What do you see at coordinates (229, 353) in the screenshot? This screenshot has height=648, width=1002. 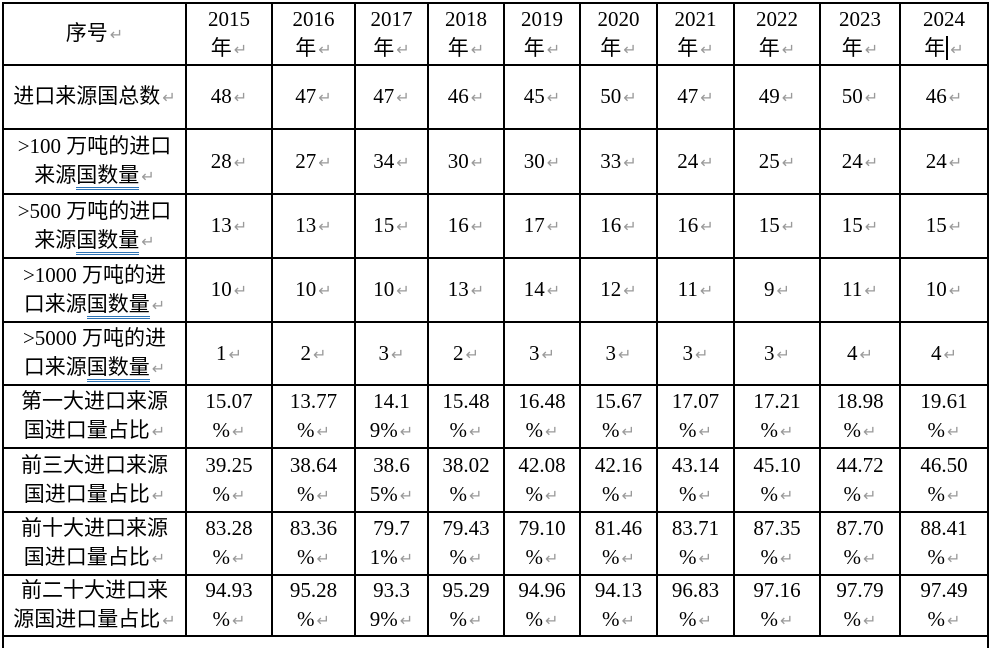 I see `value-cell: 1 ↵` at bounding box center [229, 353].